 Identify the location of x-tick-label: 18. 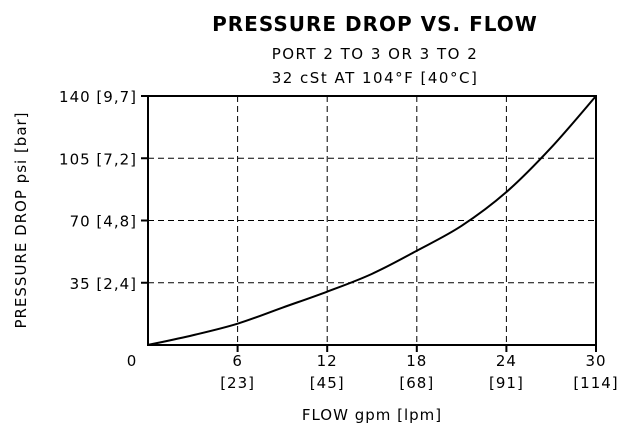
(416, 361).